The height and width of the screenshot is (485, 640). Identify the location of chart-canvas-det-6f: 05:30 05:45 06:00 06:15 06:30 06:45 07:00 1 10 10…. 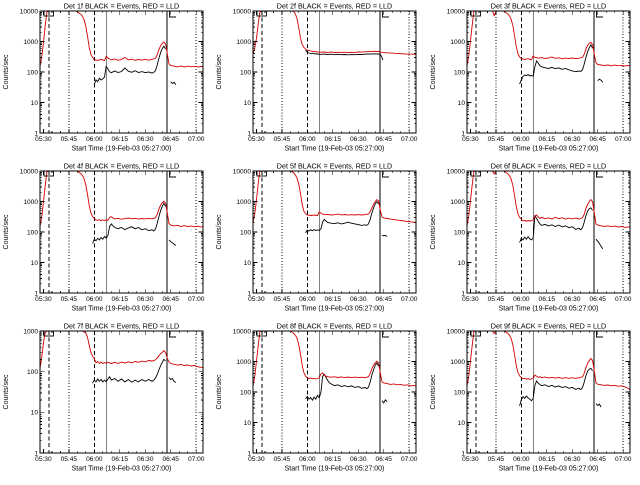
(531, 237).